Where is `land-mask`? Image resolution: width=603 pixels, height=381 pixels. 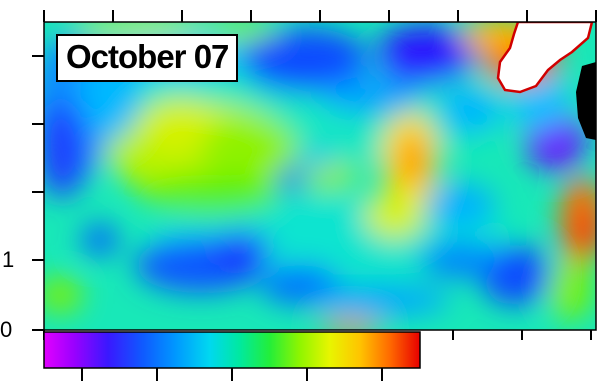
land-mask is located at coordinates (545, 58).